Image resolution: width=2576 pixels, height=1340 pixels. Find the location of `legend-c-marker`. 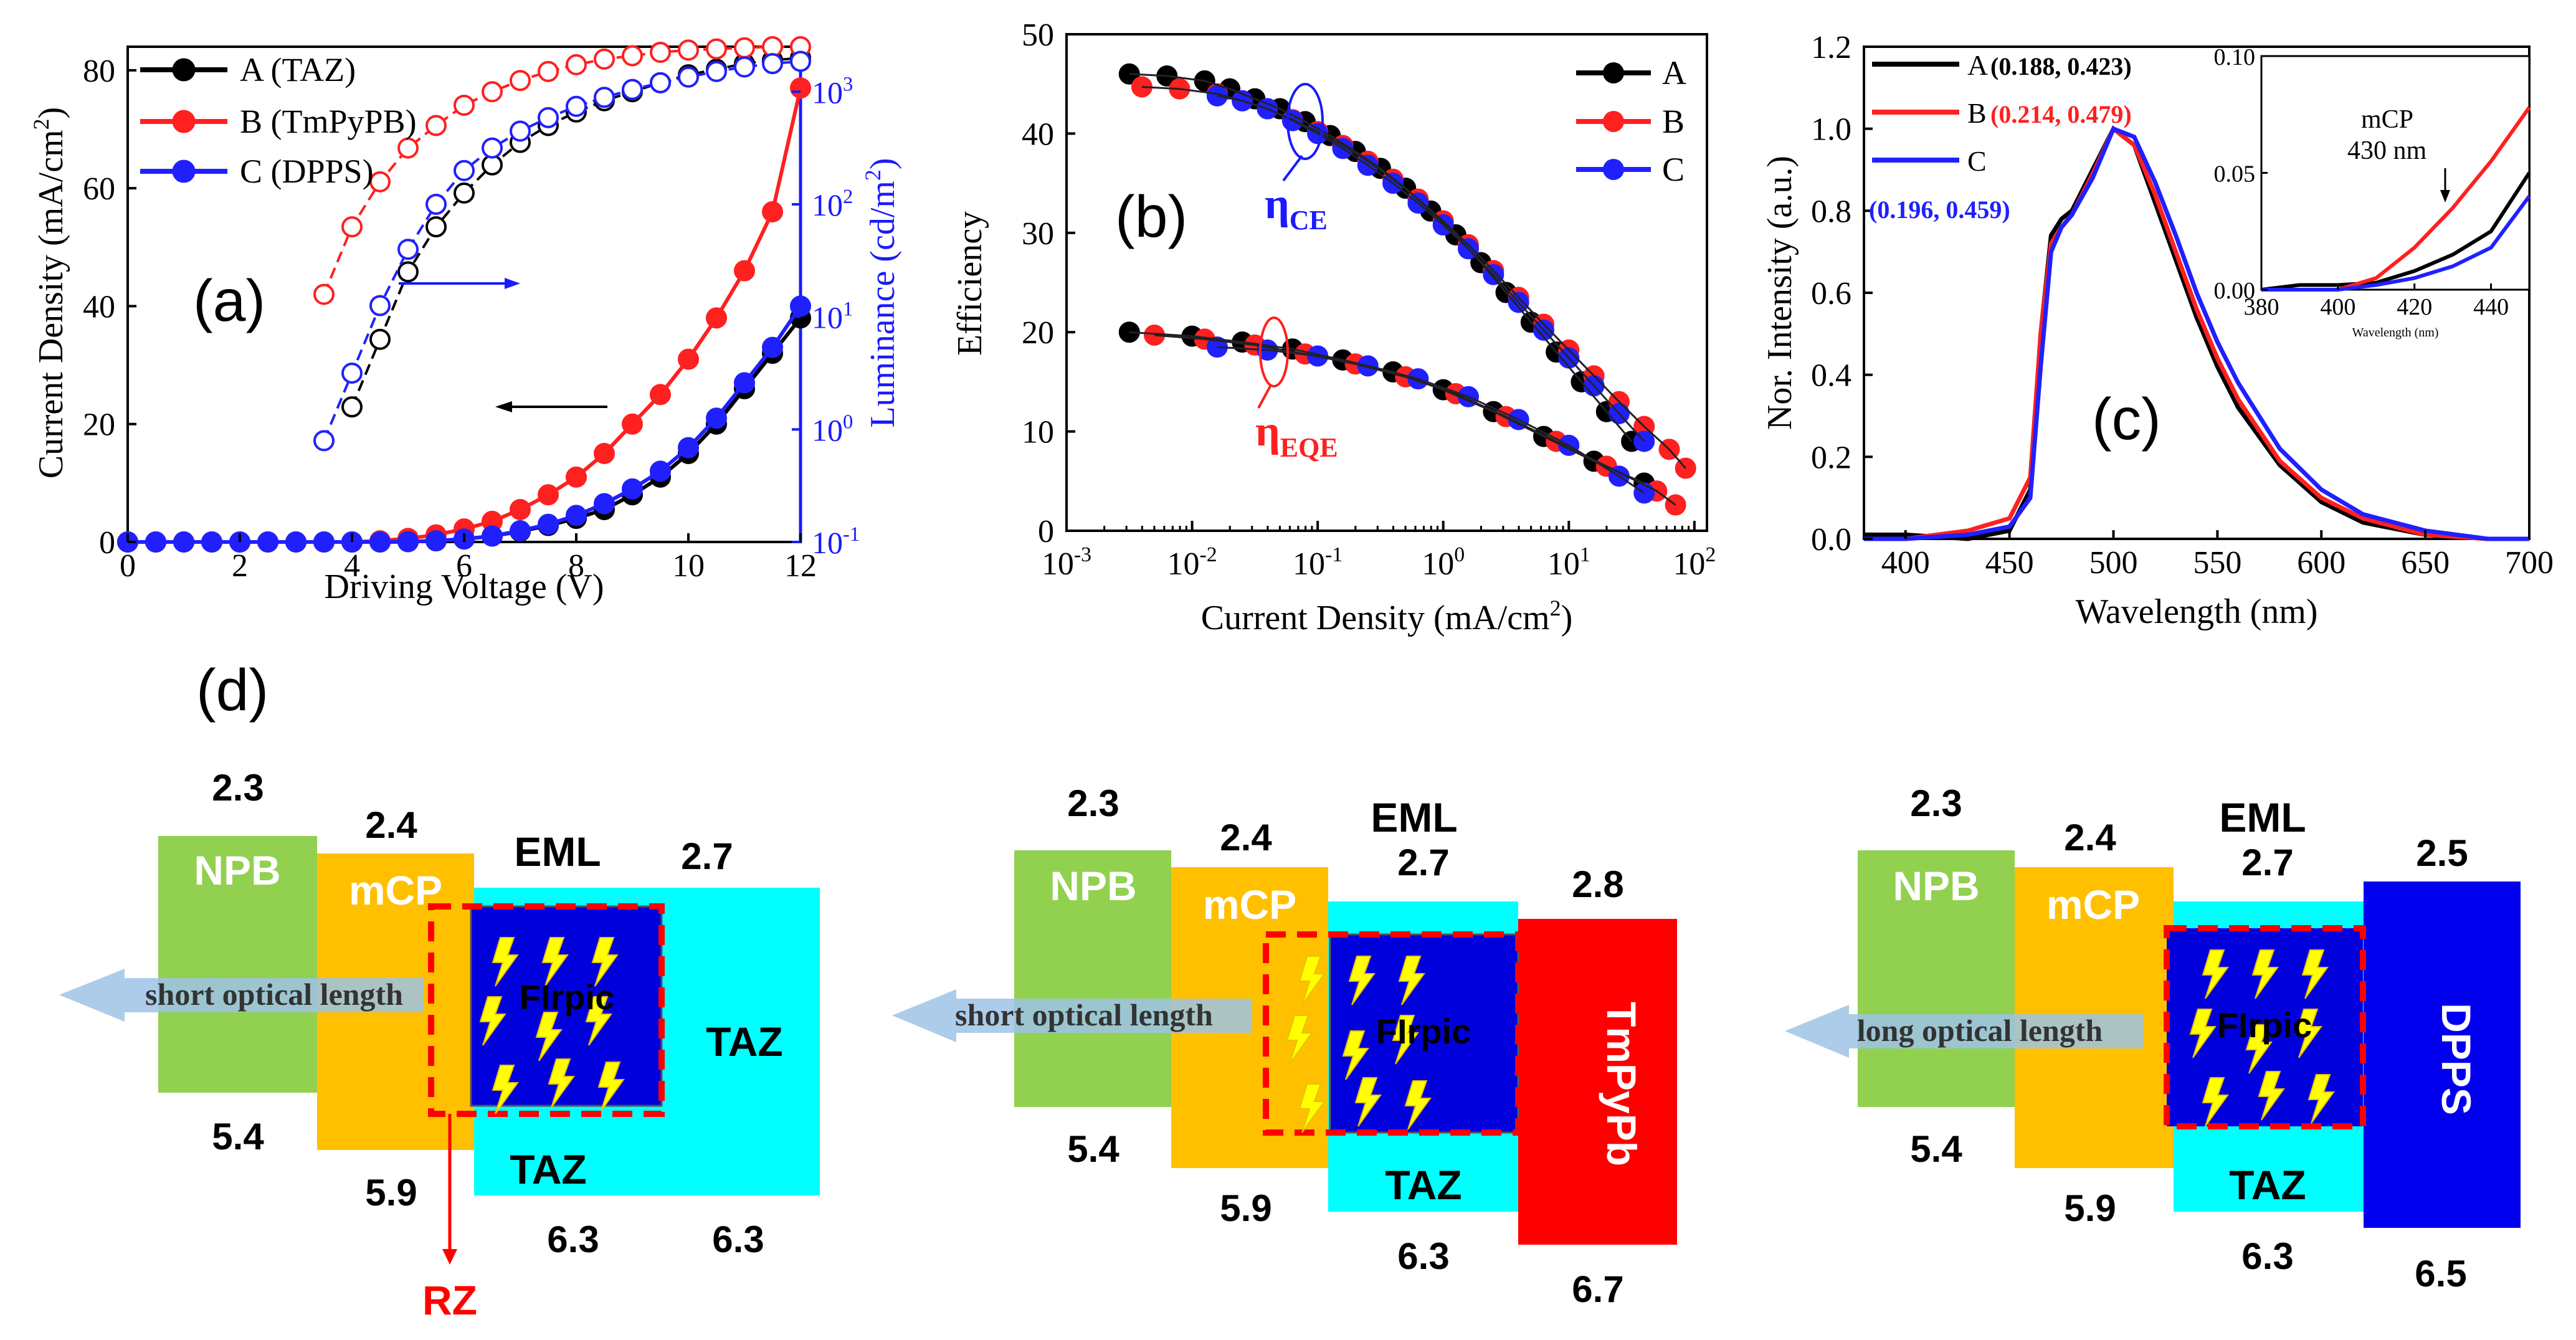

legend-c-marker is located at coordinates (184, 171).